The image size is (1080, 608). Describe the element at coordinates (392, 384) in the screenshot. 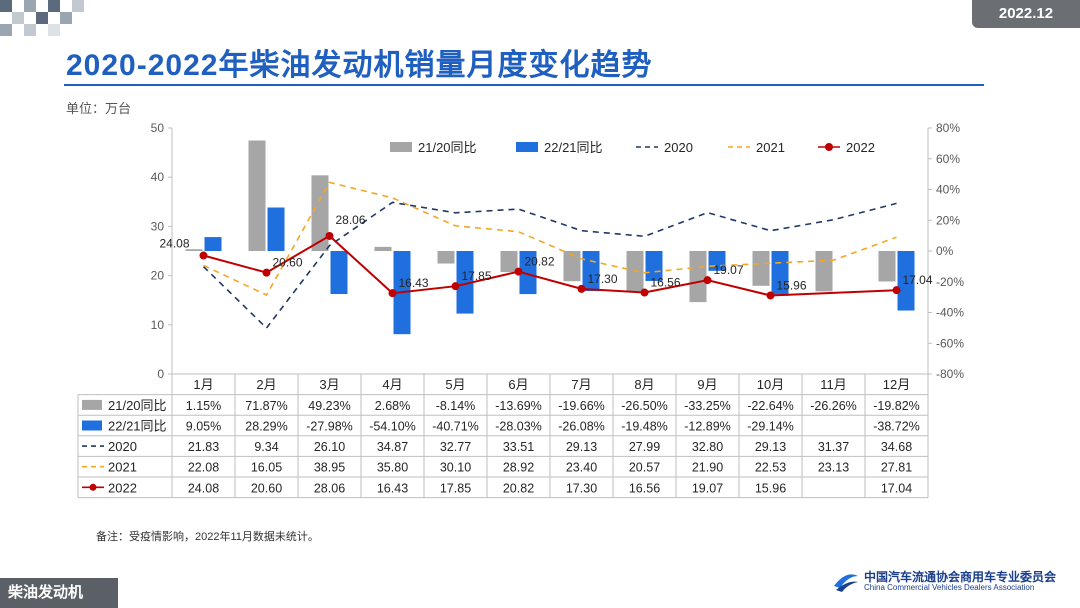

I see `category-label: 4月` at that location.